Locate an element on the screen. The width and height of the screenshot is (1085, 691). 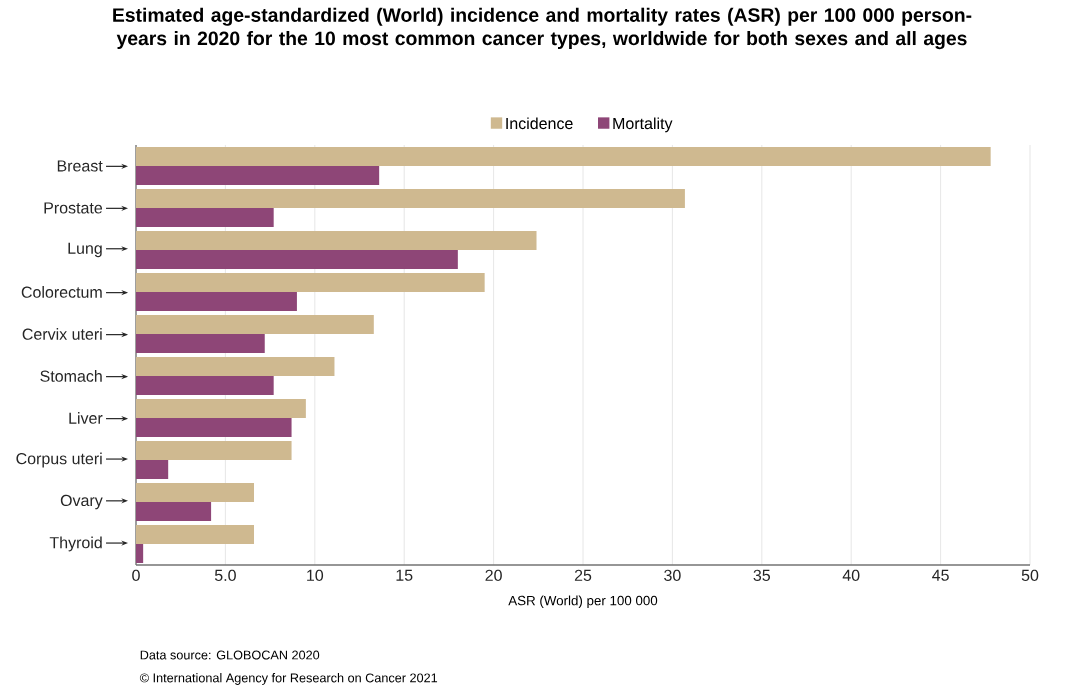
y-tick-label: Breast is located at coordinates (80, 166).